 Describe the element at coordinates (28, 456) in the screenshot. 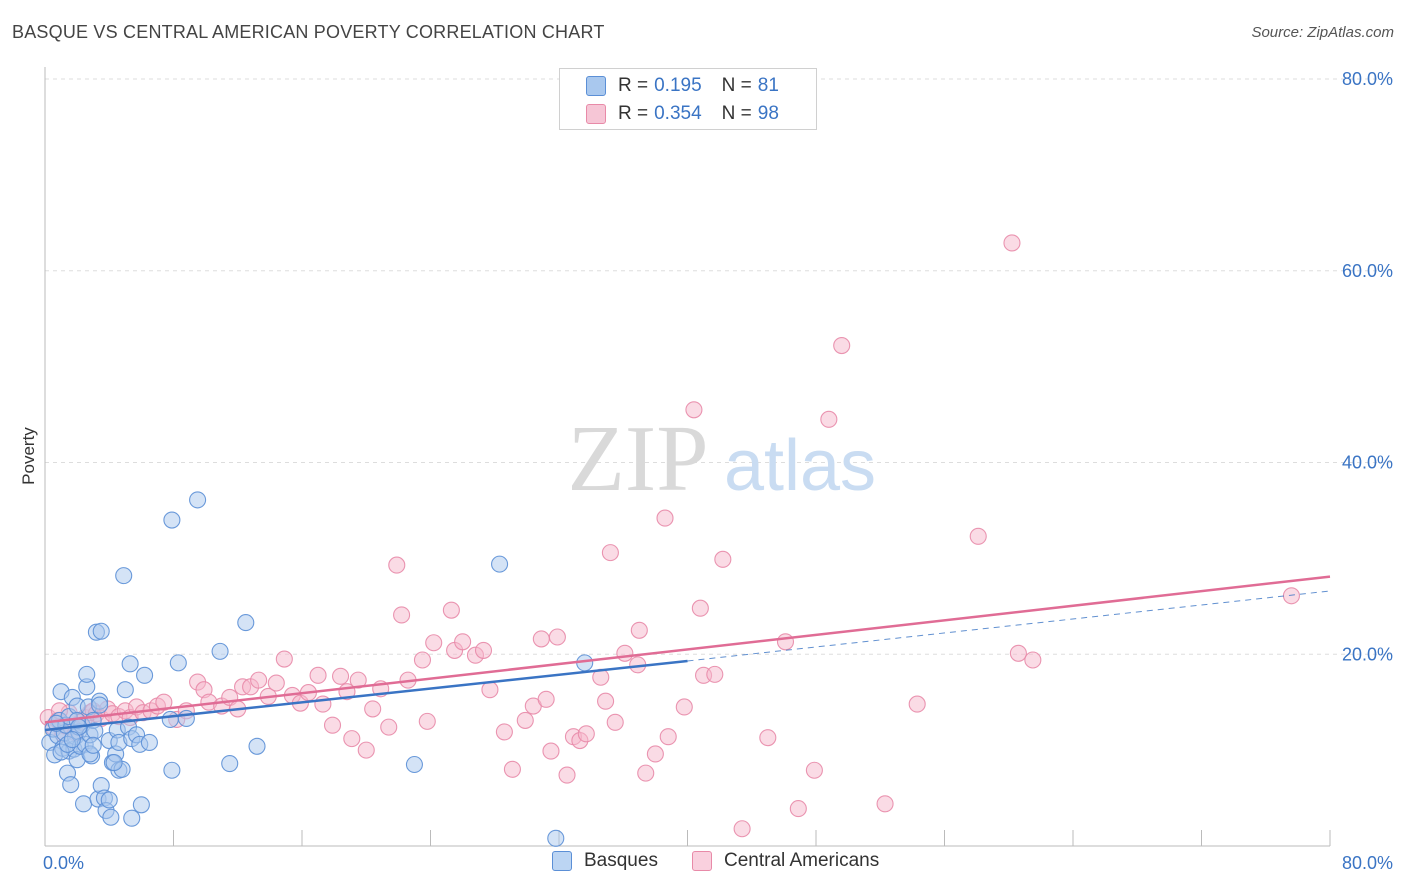

I see `y-axis-label: Poverty` at that location.